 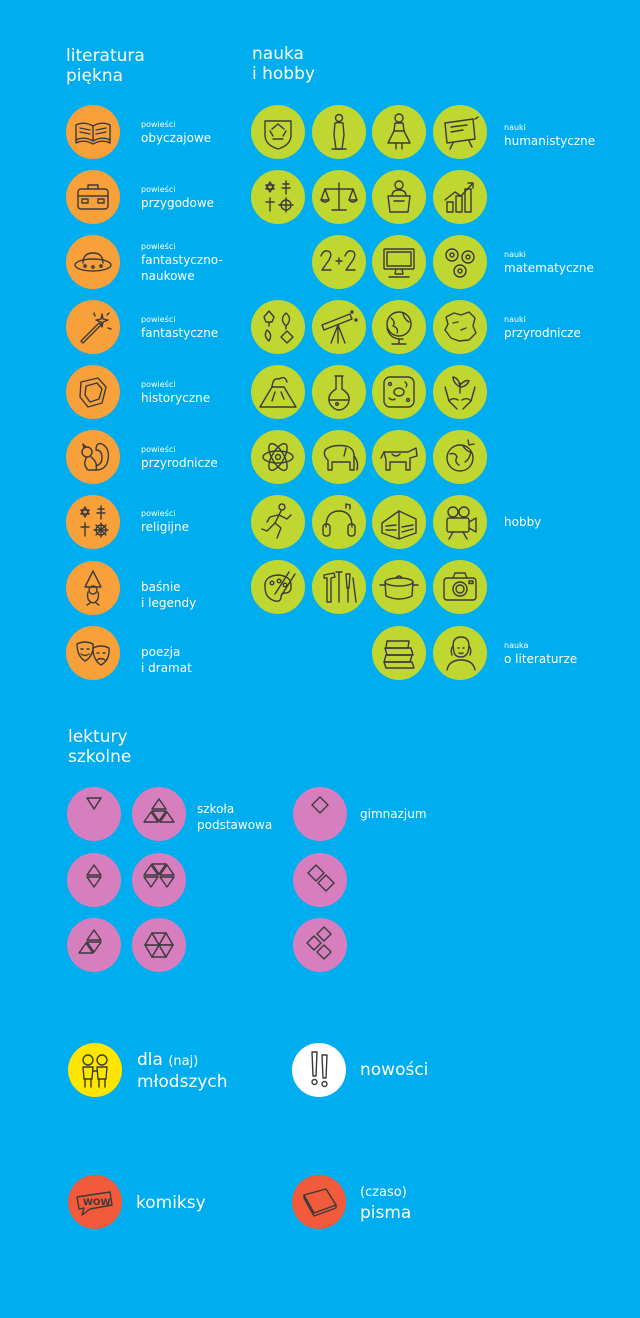 I want to click on category-nowosci, so click(x=319, y=1070).